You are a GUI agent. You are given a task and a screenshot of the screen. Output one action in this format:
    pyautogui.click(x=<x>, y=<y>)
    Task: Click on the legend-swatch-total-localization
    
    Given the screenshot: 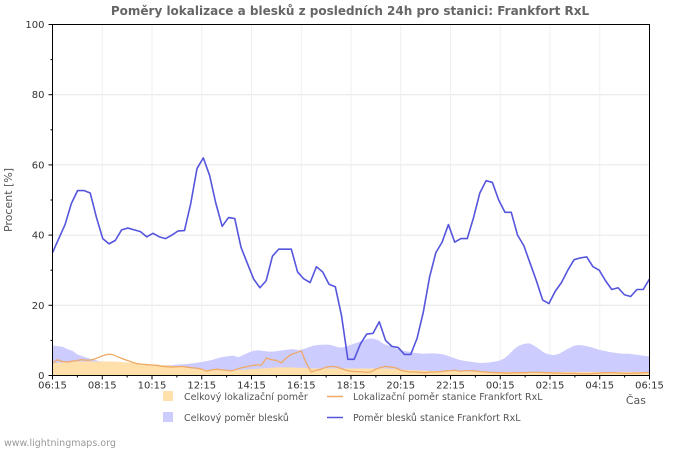 What is the action you would take?
    pyautogui.click(x=168, y=396)
    